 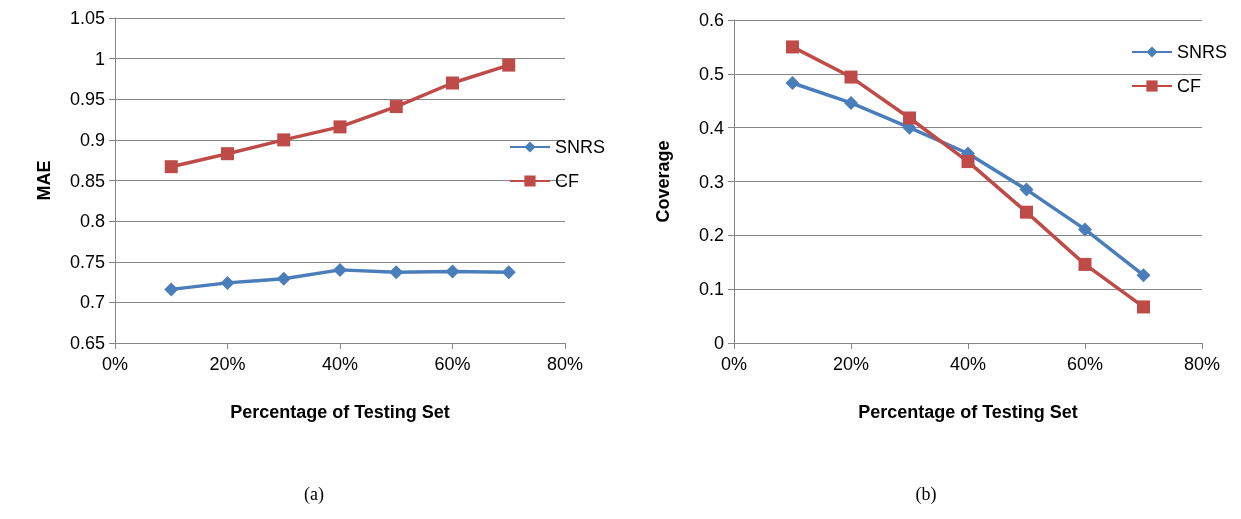 I want to click on y-tick-label: 0.1, so click(x=711, y=289).